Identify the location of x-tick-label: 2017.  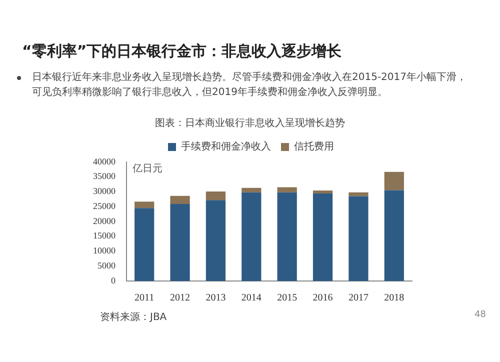
(358, 298).